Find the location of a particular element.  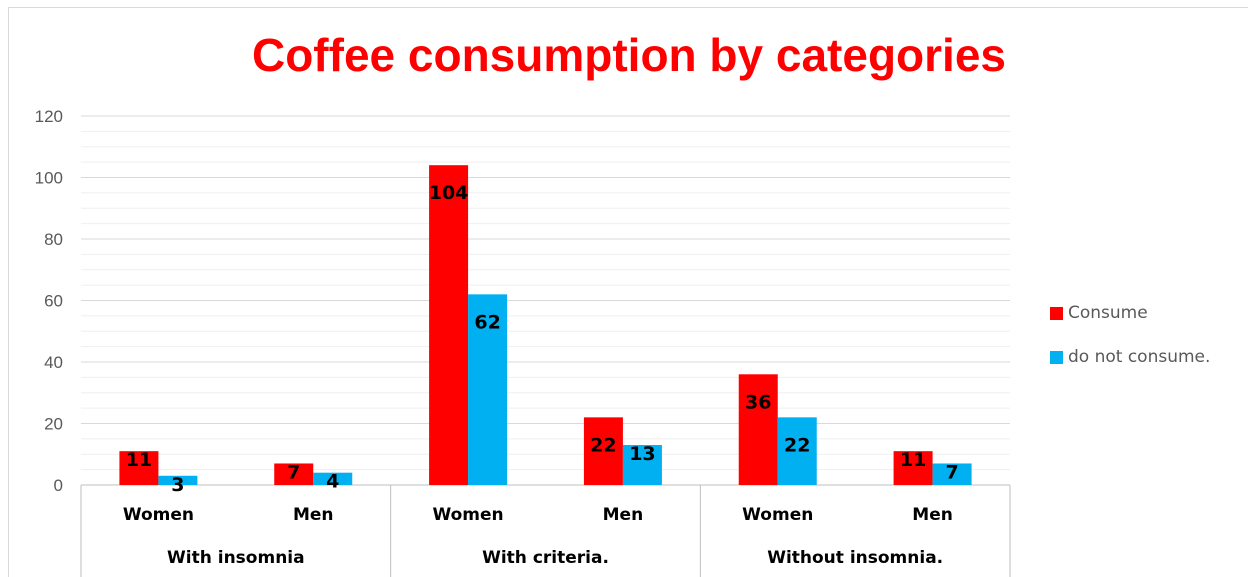

x-group-label: Without insomnia. is located at coordinates (855, 558).